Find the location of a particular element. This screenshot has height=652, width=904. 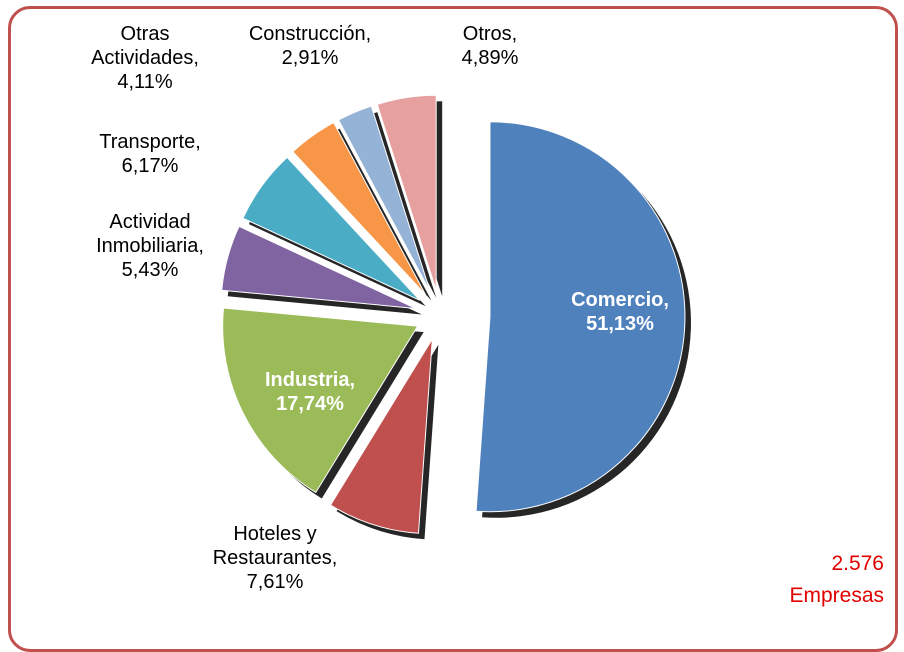

value-label: 5,43% is located at coordinates (150, 270).